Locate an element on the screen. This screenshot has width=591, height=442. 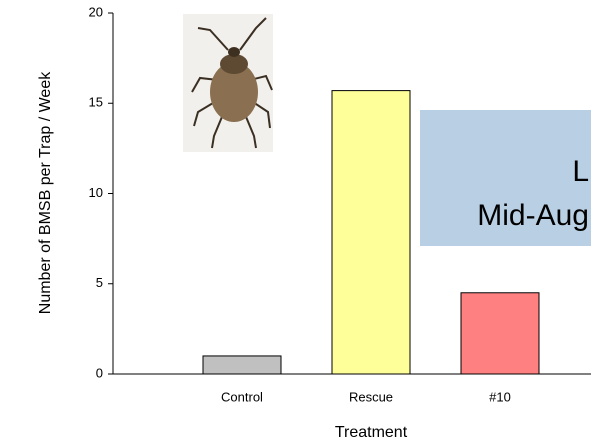
y-tick-label: 0 is located at coordinates (99, 372).